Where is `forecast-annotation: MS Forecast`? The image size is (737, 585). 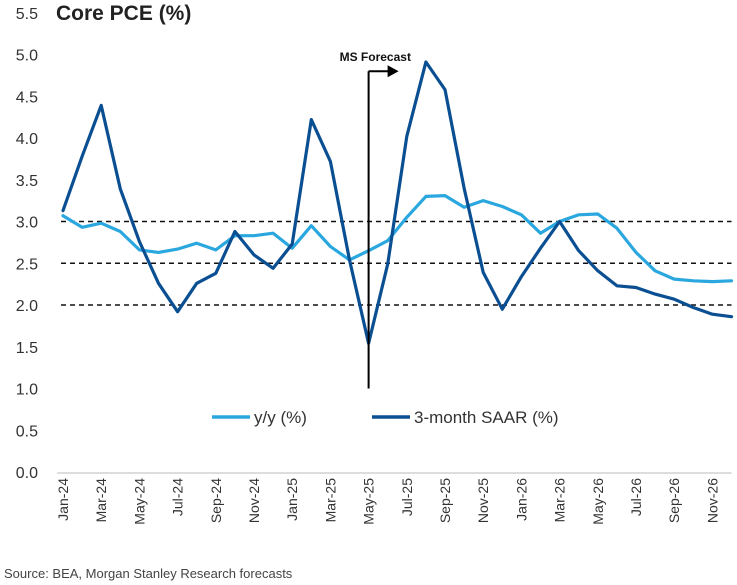
forecast-annotation: MS Forecast is located at coordinates (375, 219).